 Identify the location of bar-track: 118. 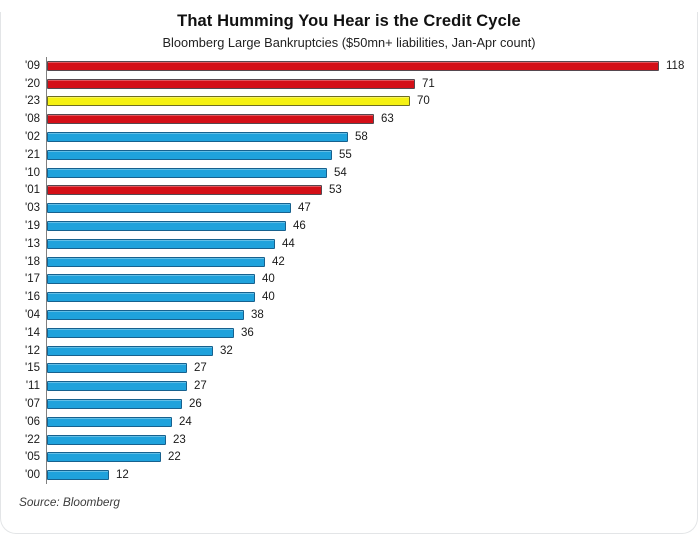
(371, 66).